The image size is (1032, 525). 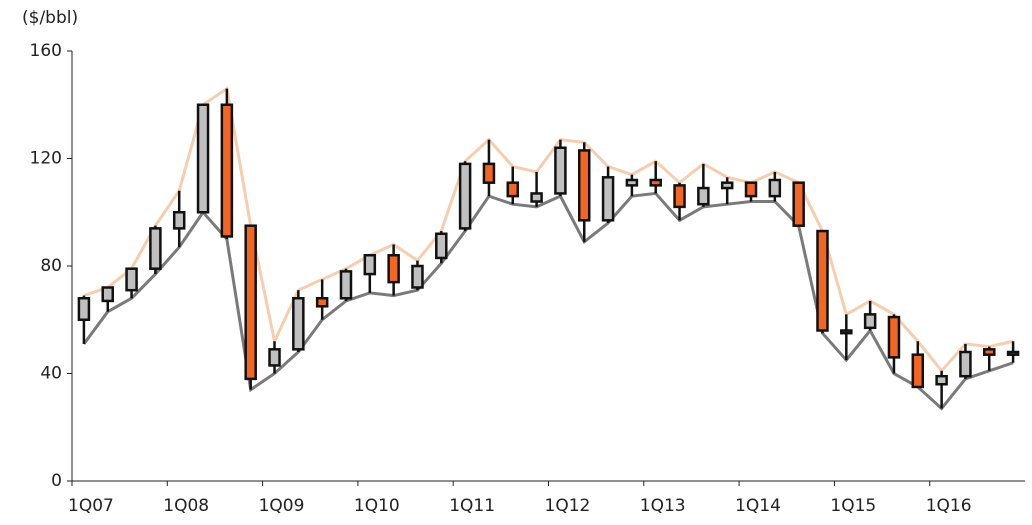 What do you see at coordinates (56, 481) in the screenshot?
I see `y-tick-label: 0` at bounding box center [56, 481].